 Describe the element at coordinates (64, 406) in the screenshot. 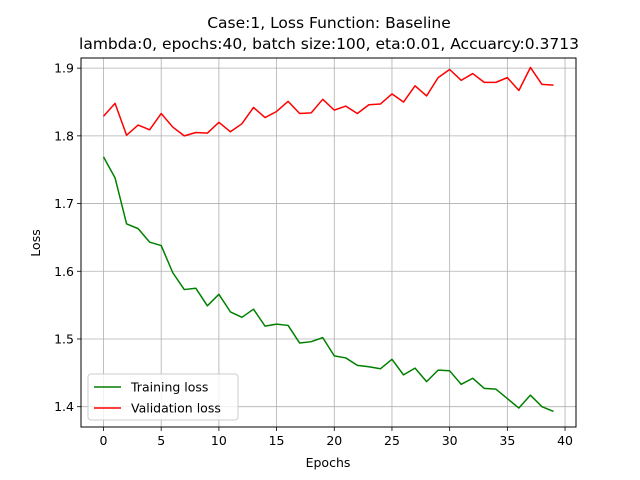

I see `y-tick-label: 1.4` at that location.